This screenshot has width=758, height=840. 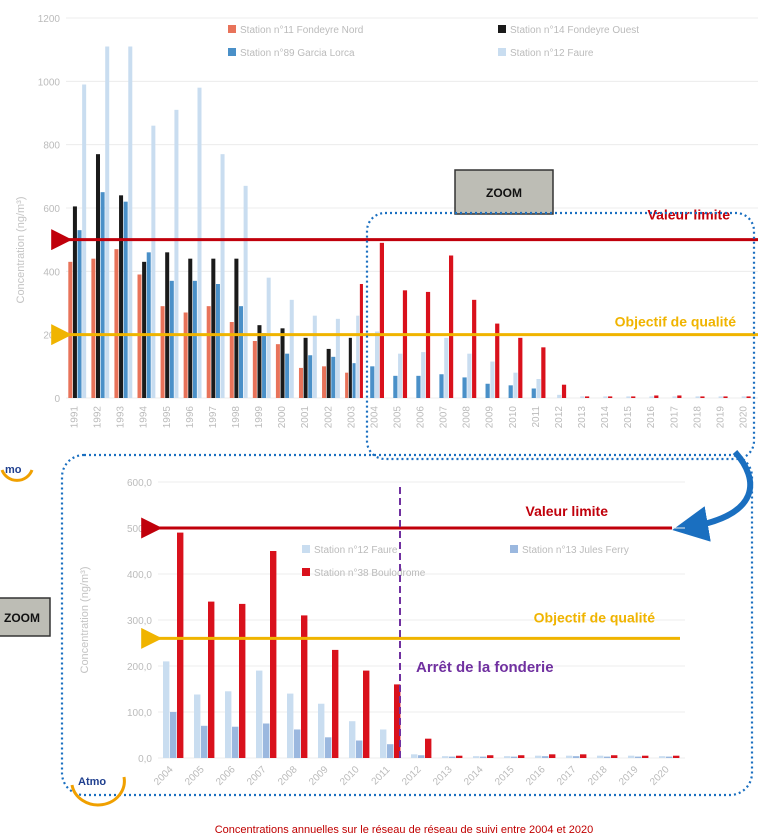 I want to click on bottom-chart-reference-lines: Valeur limite Objectif de qualité, so click(x=410, y=576).